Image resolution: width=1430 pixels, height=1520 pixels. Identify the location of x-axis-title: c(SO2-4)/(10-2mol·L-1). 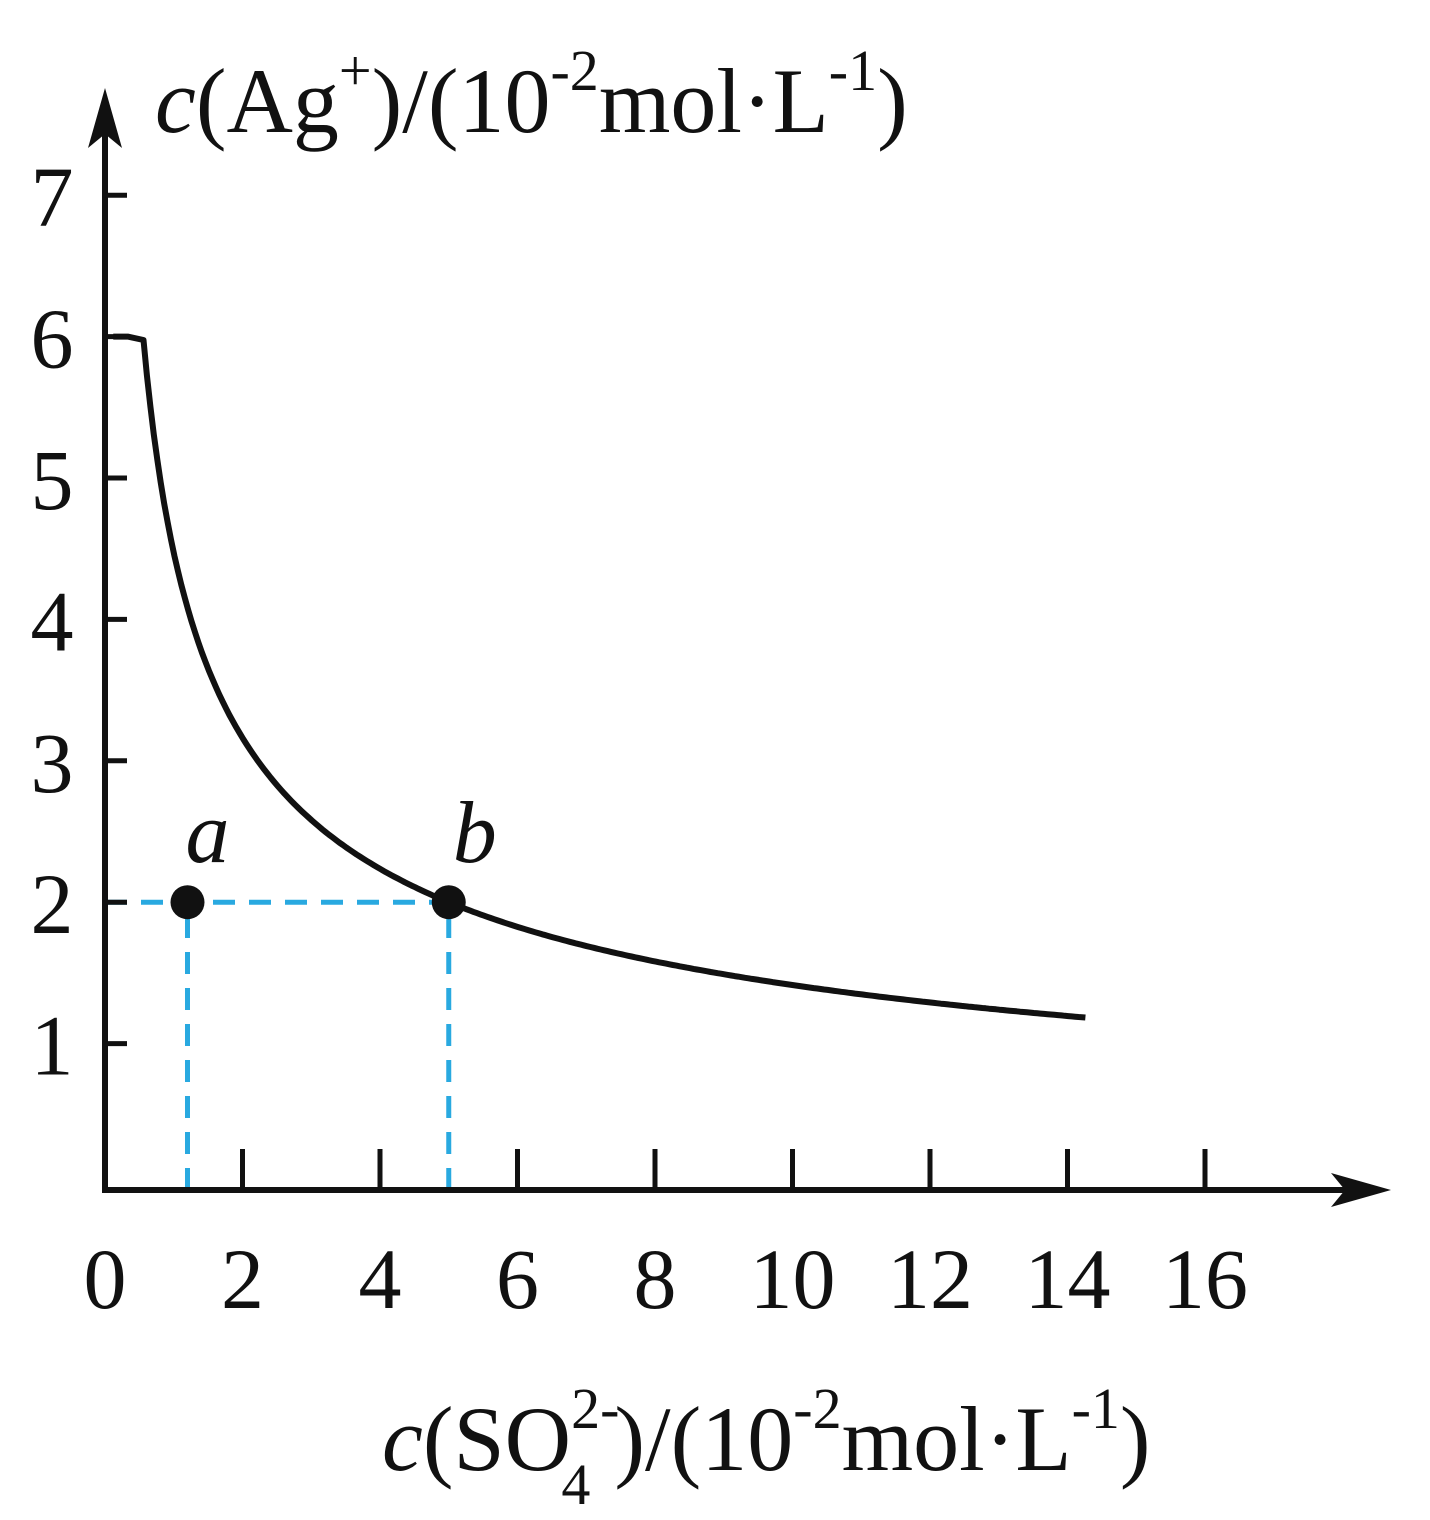
(766, 1446).